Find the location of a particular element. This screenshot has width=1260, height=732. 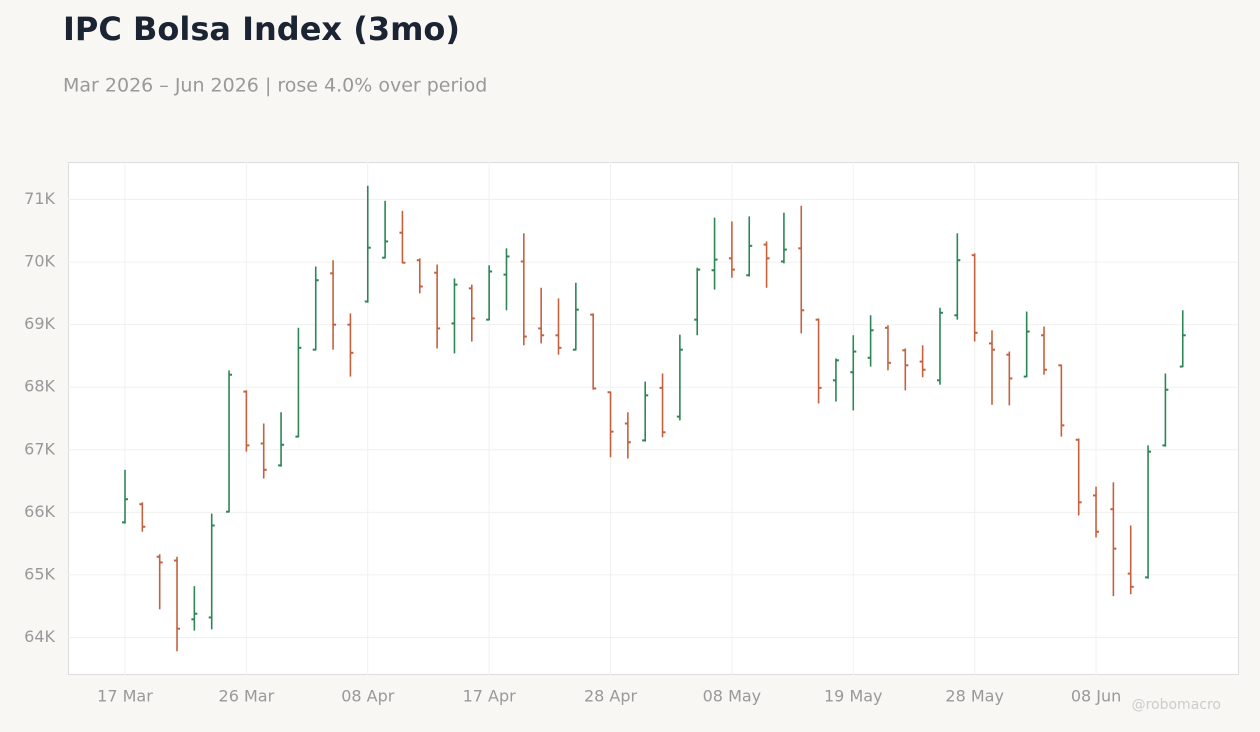

x-tick-label: 08 Apr is located at coordinates (368, 696).